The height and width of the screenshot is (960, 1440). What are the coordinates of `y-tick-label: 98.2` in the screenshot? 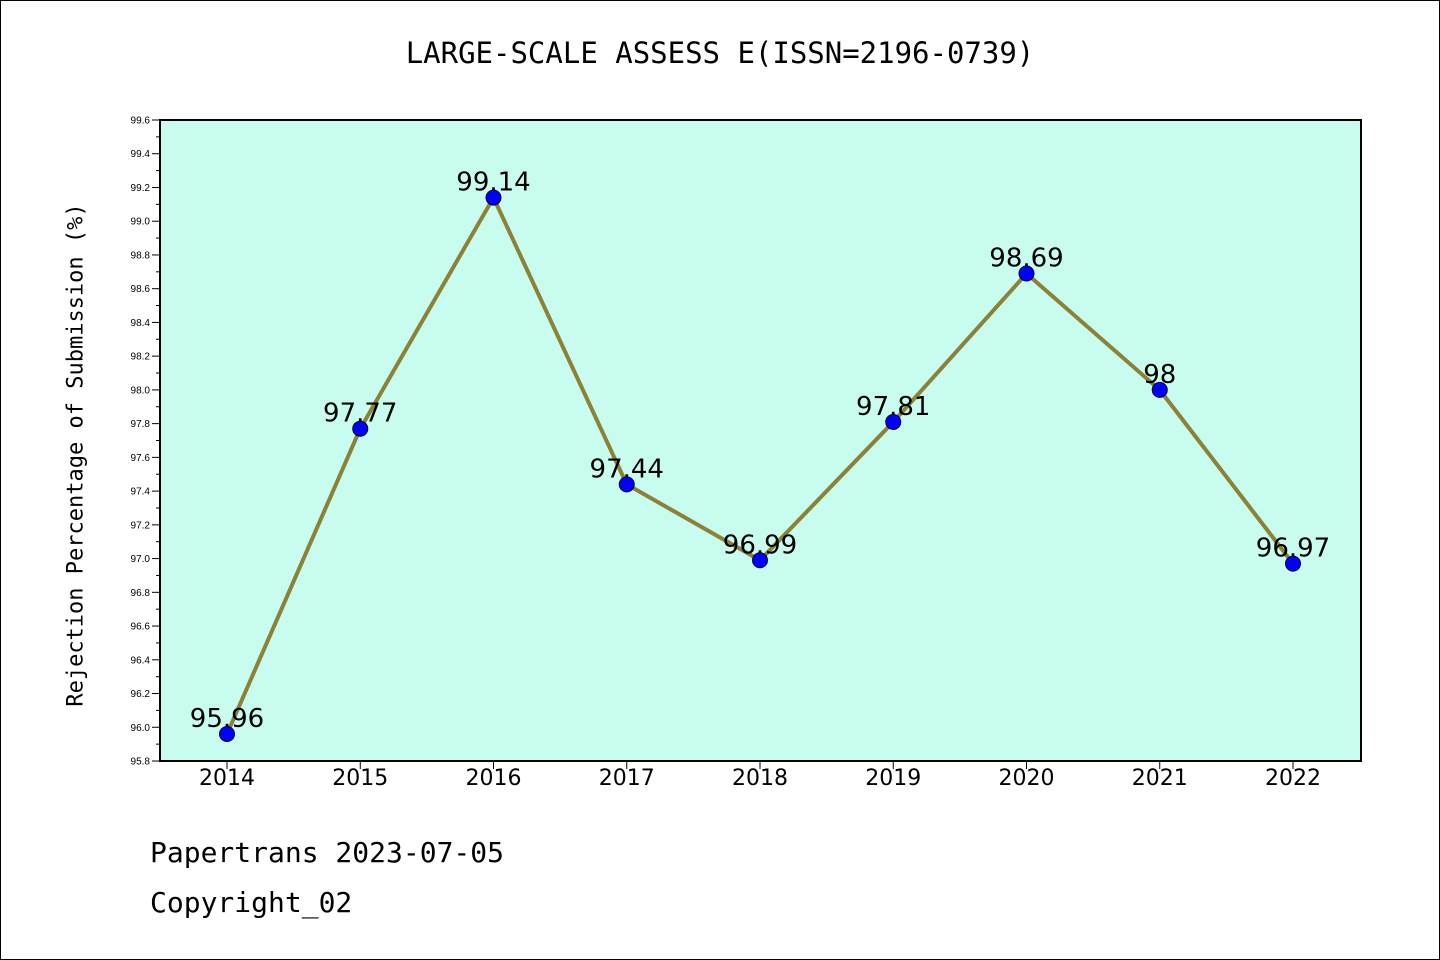 It's located at (141, 357).